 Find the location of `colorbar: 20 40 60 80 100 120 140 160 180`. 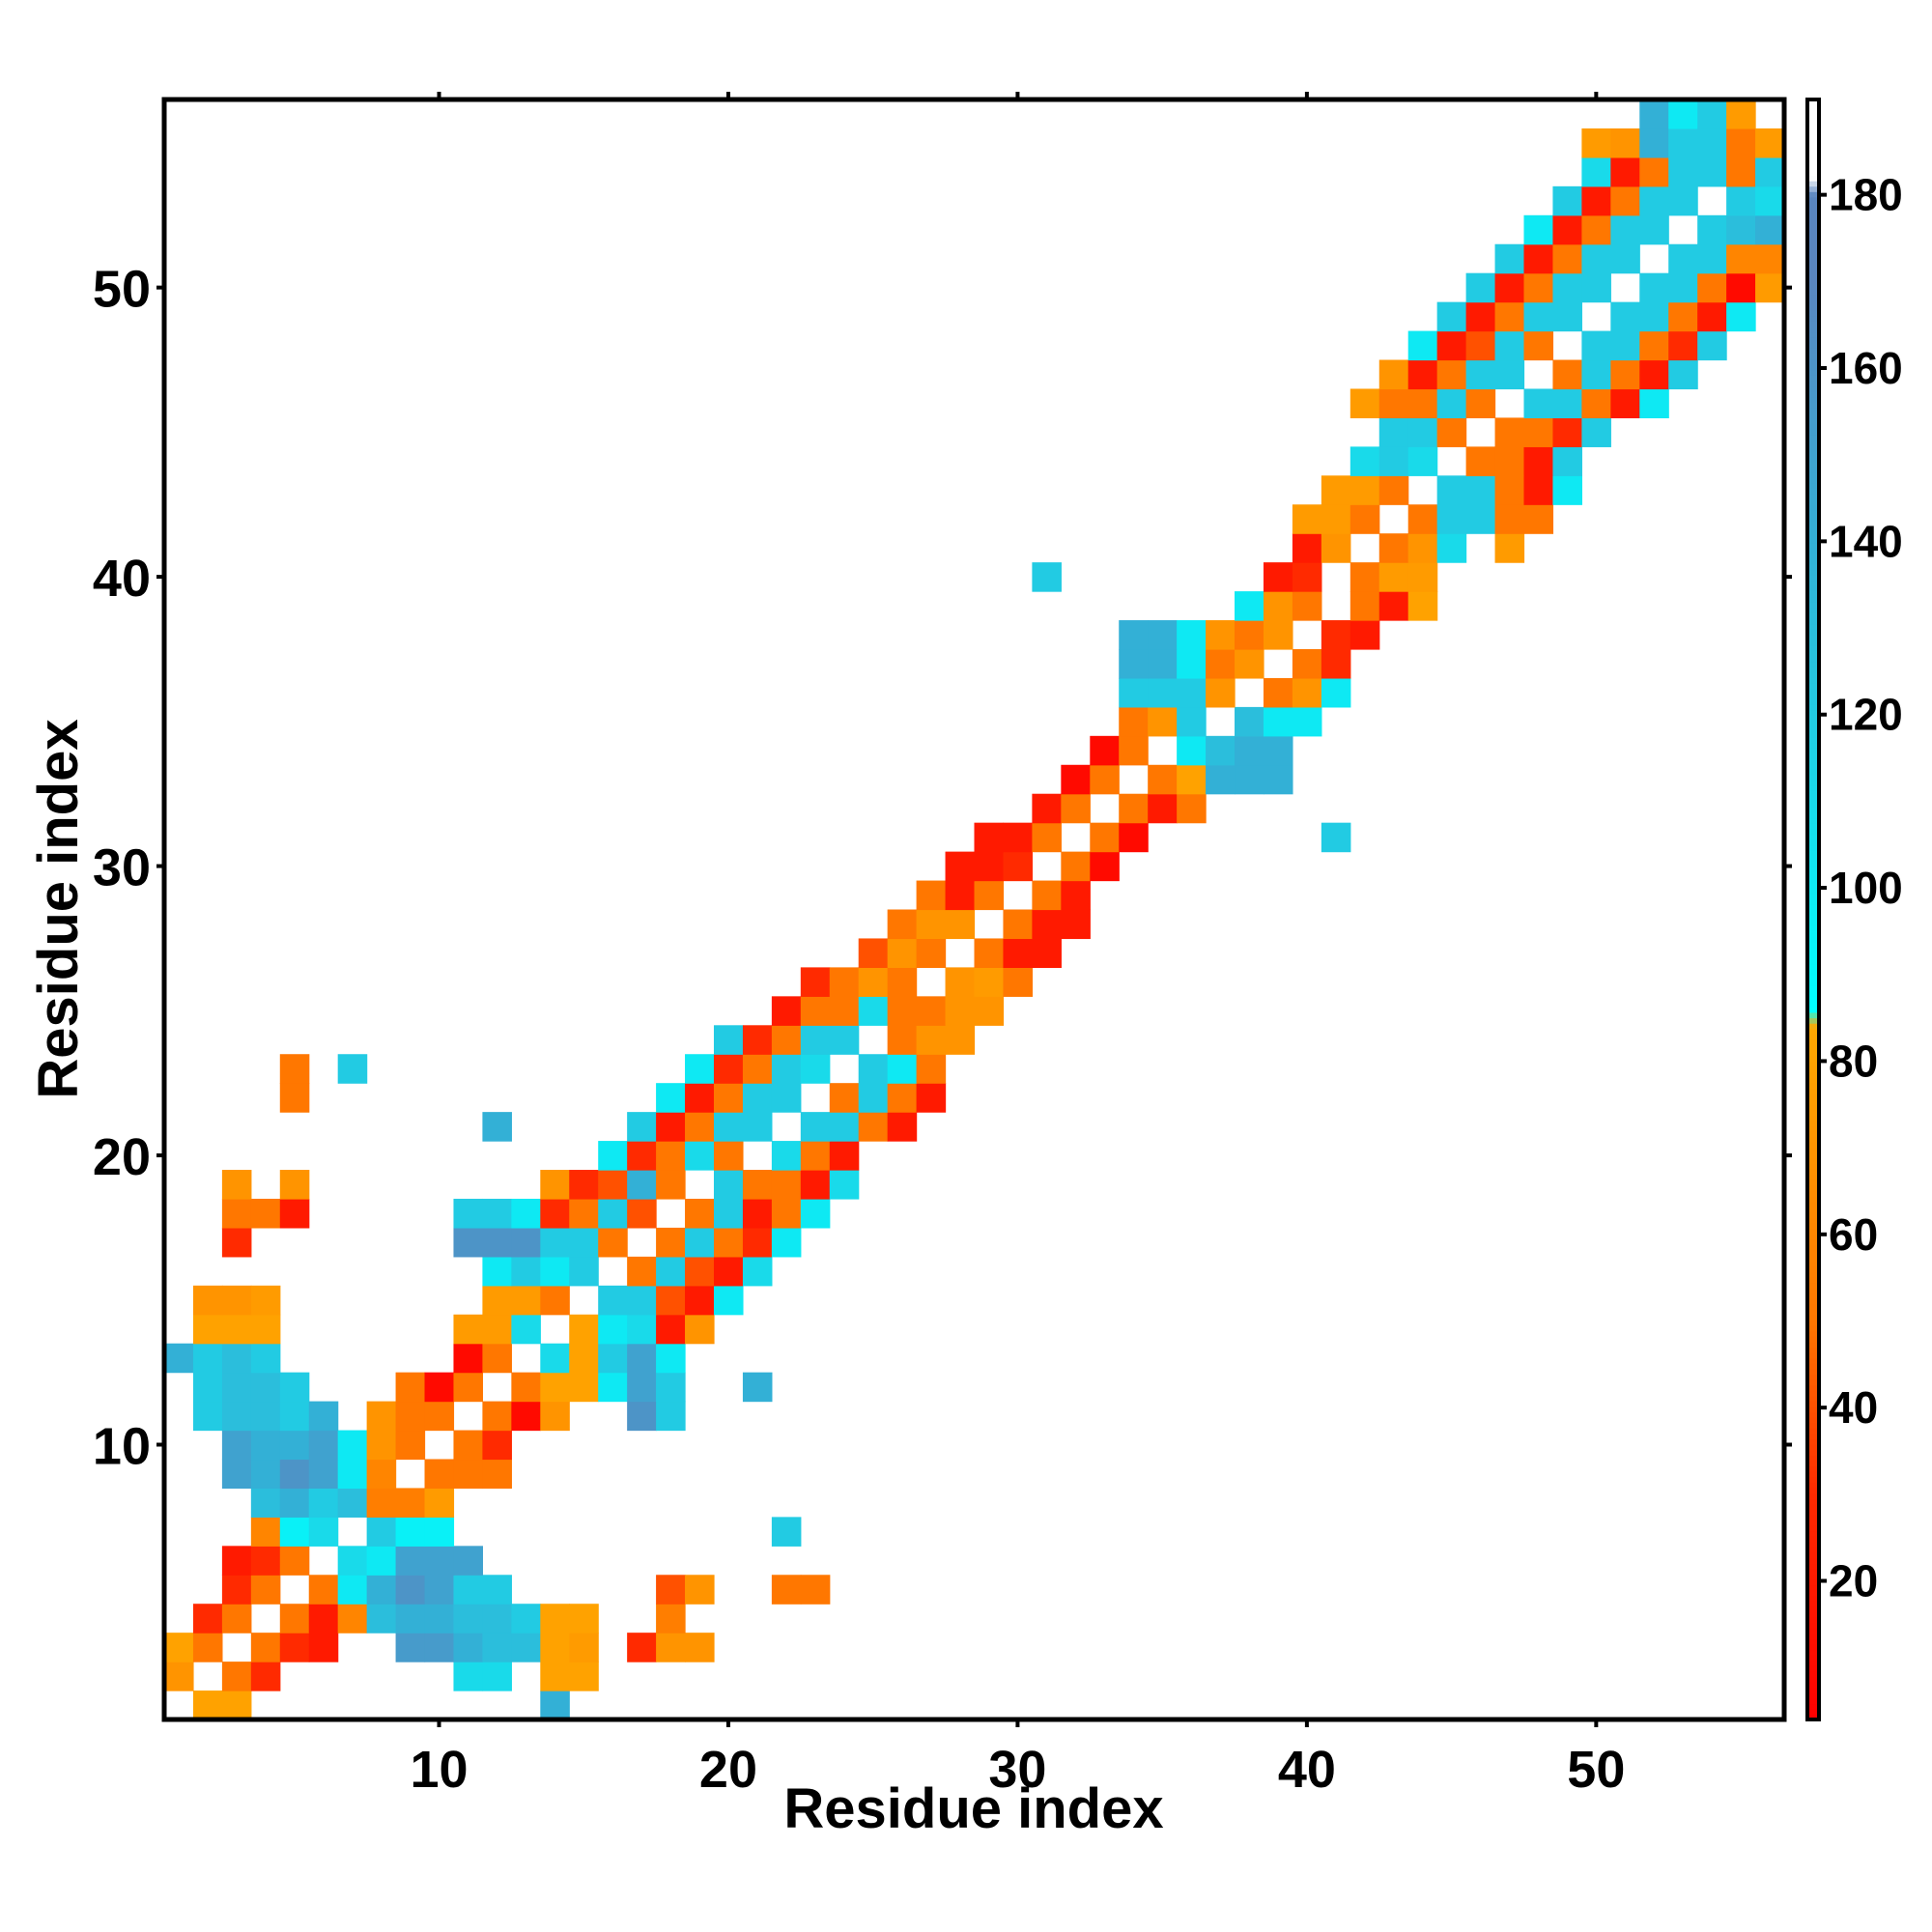

colorbar: 20 40 60 80 100 120 140 160 180 is located at coordinates (1854, 909).